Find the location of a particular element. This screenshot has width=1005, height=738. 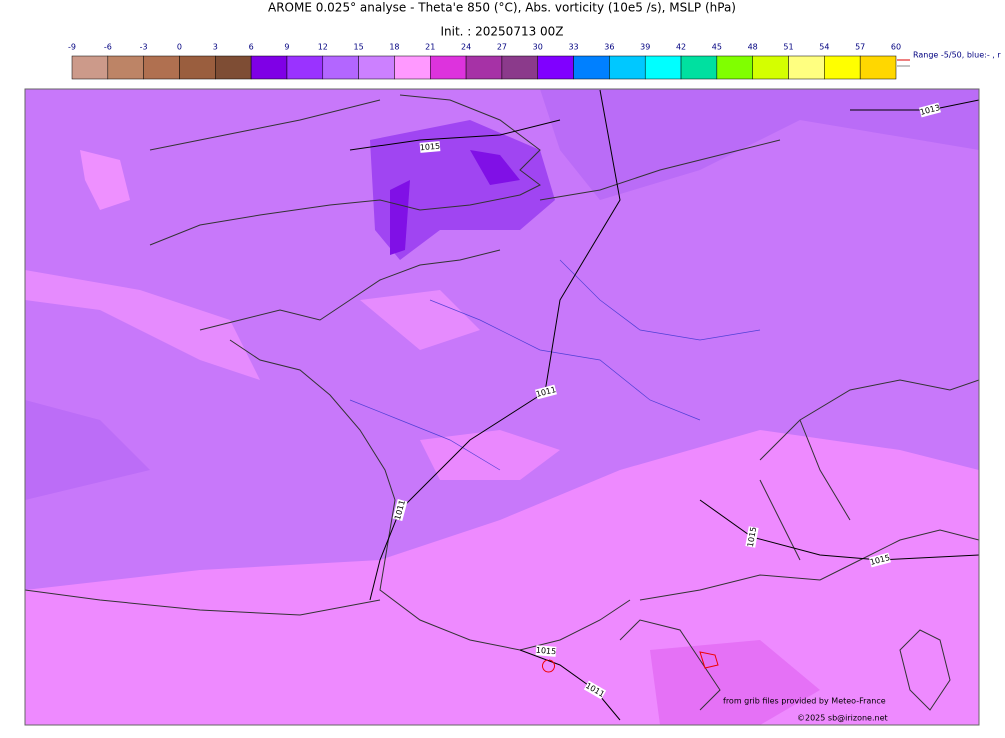

range-note: Range -5/50, blue:- , r is located at coordinates (957, 55).